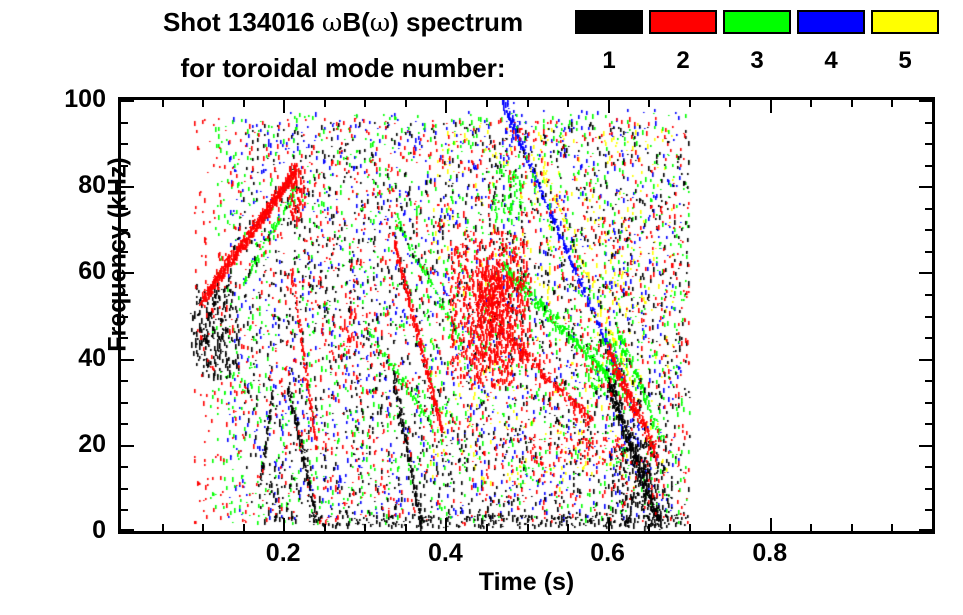 The width and height of the screenshot is (963, 615). What do you see at coordinates (92, 443) in the screenshot?
I see `y-tick-label: 20` at bounding box center [92, 443].